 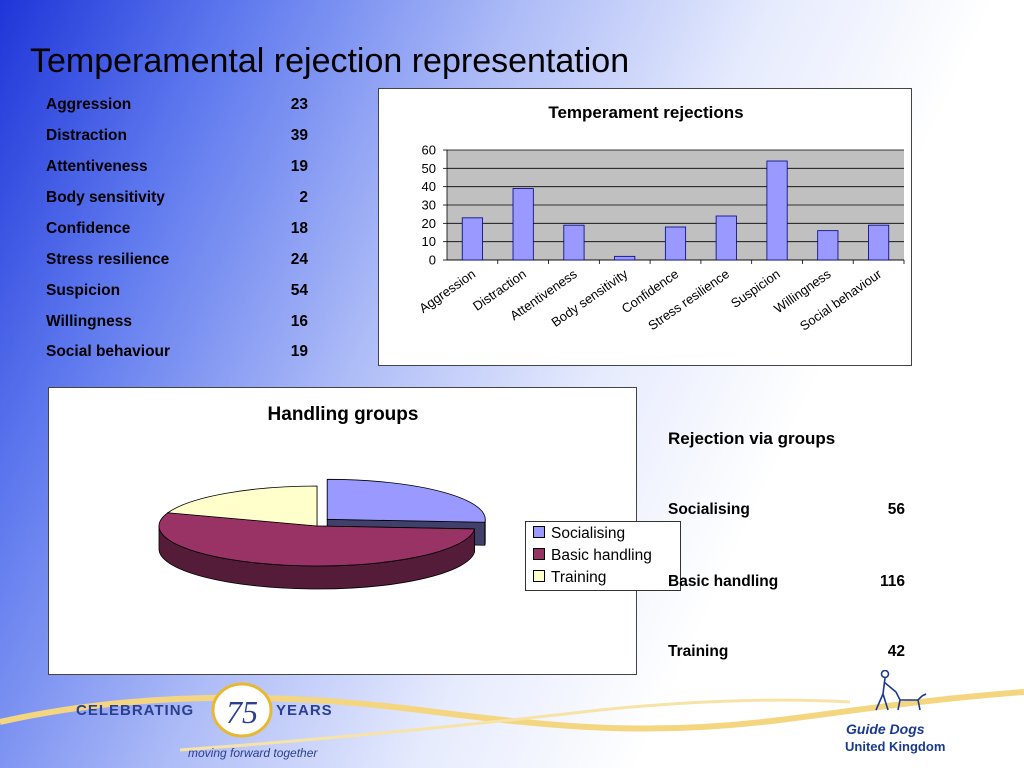 I want to click on row-label: Suspicion, so click(x=83, y=290).